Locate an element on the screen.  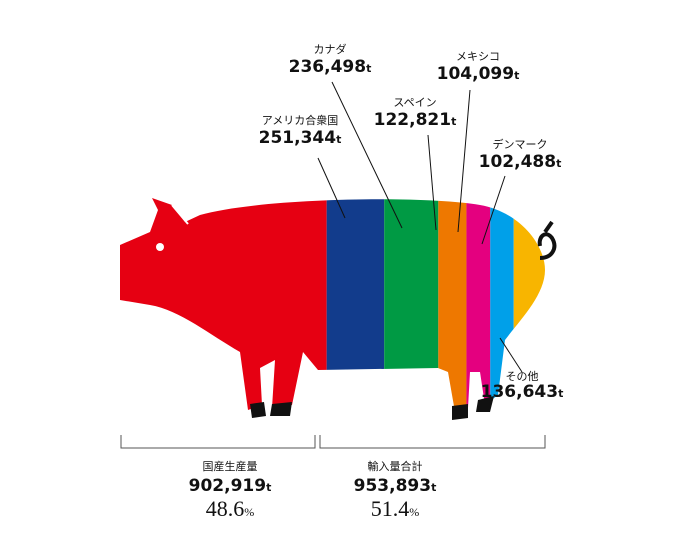
group-value: 902,919t is located at coordinates (230, 486).